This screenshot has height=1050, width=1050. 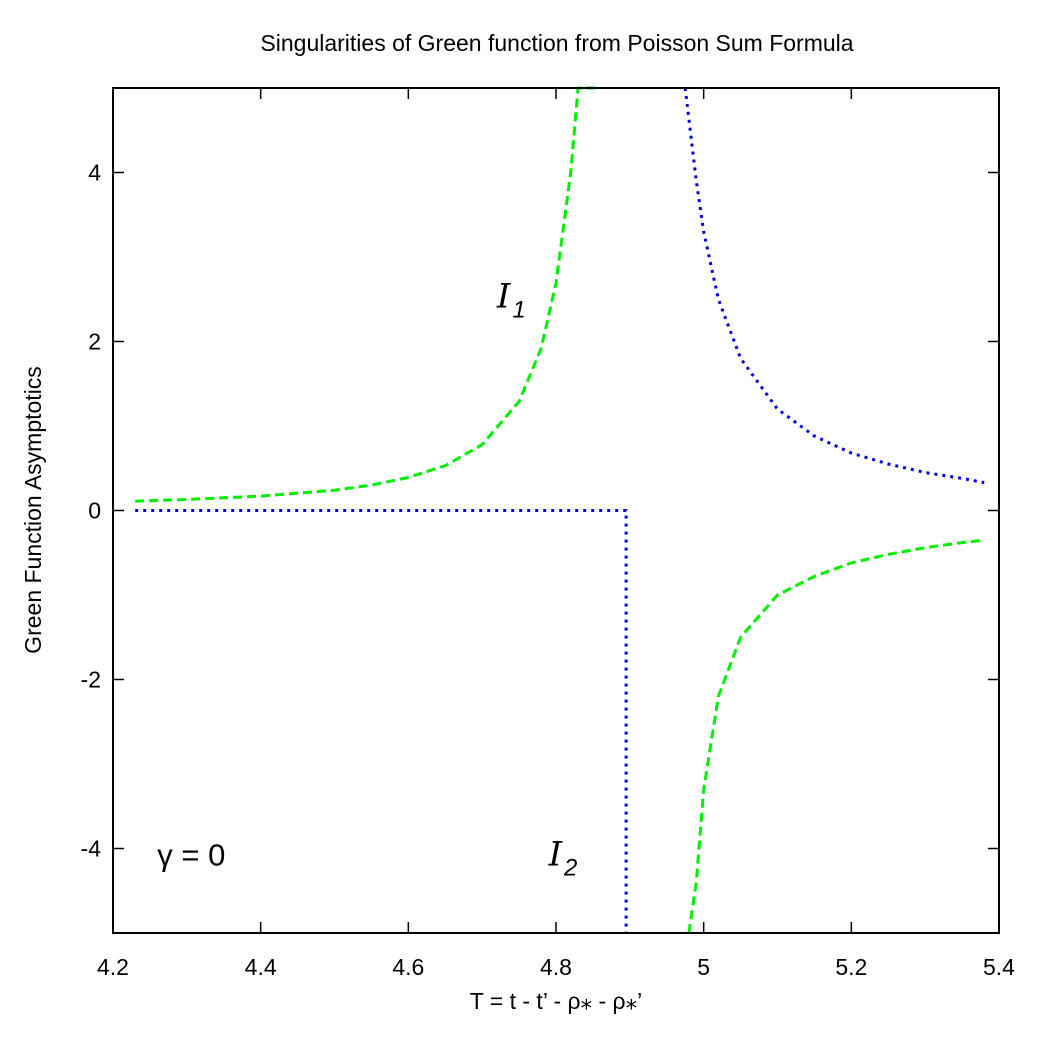 What do you see at coordinates (563, 857) in the screenshot?
I see `annotation-i2: I2` at bounding box center [563, 857].